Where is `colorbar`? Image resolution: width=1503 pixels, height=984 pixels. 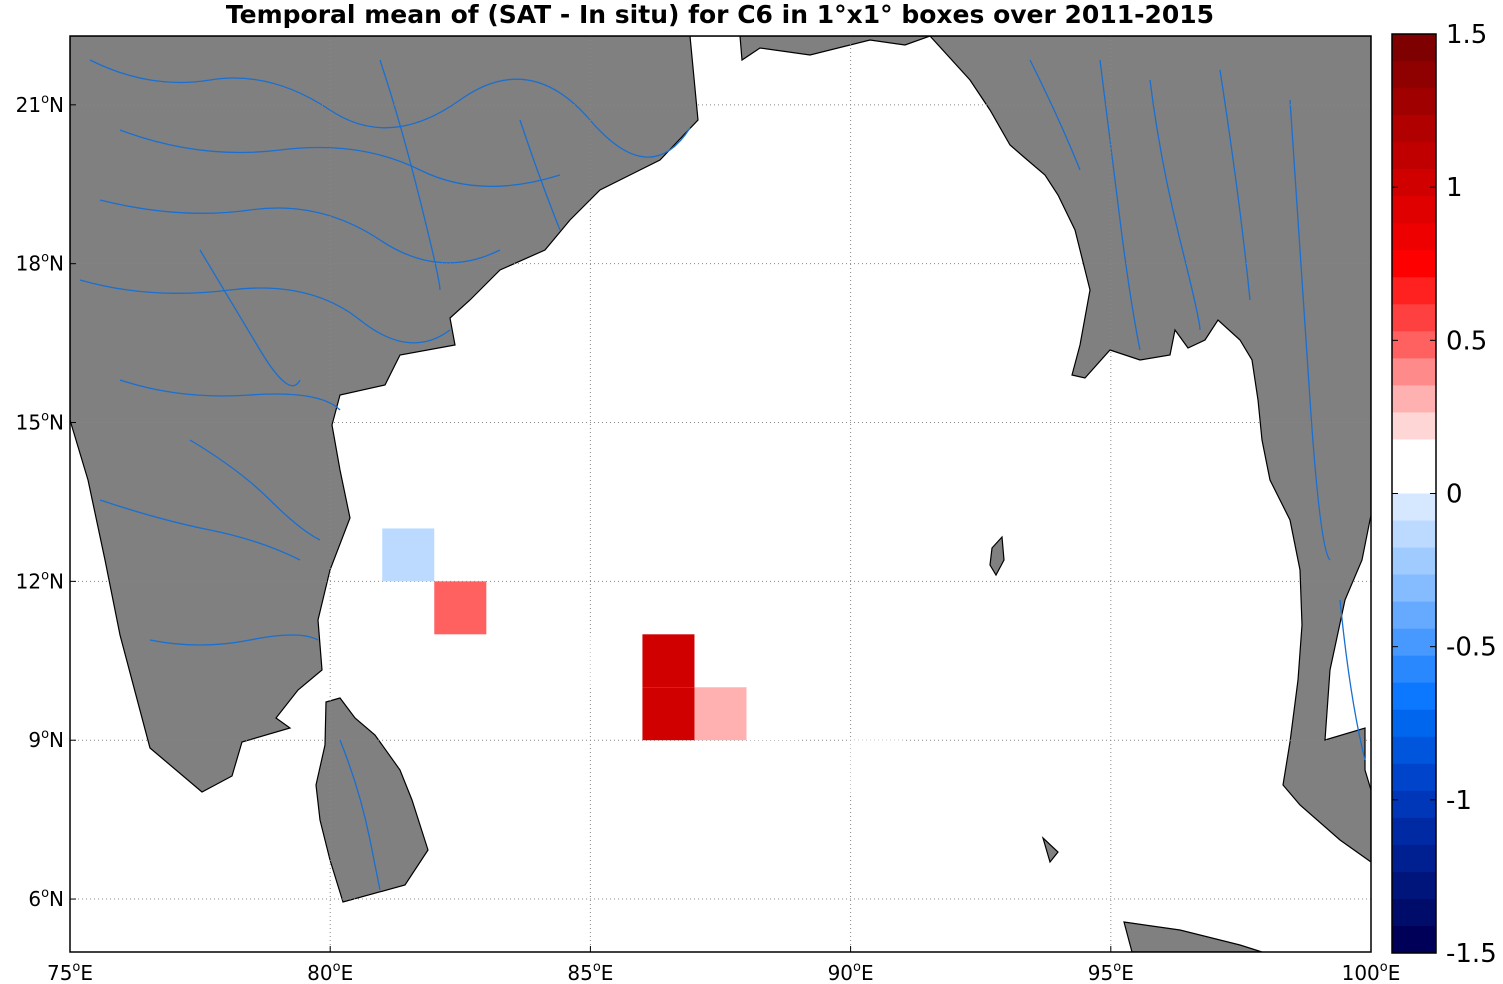 colorbar is located at coordinates (1414, 494).